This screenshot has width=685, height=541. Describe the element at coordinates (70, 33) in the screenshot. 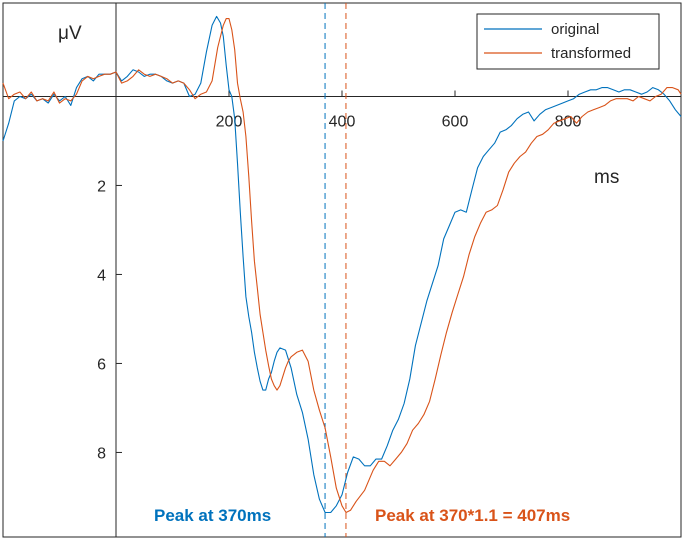

I see `y-unit-label: μV` at that location.